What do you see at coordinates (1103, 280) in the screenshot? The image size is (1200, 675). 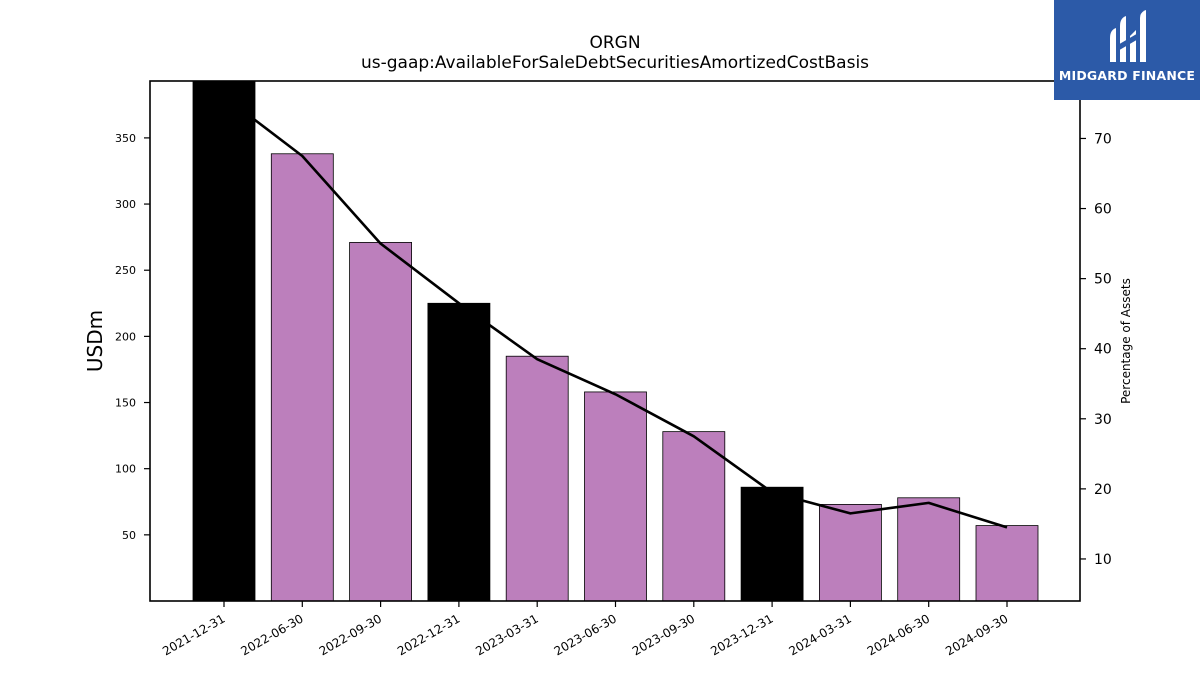 I see `y2-tick-label: 50` at bounding box center [1103, 280].